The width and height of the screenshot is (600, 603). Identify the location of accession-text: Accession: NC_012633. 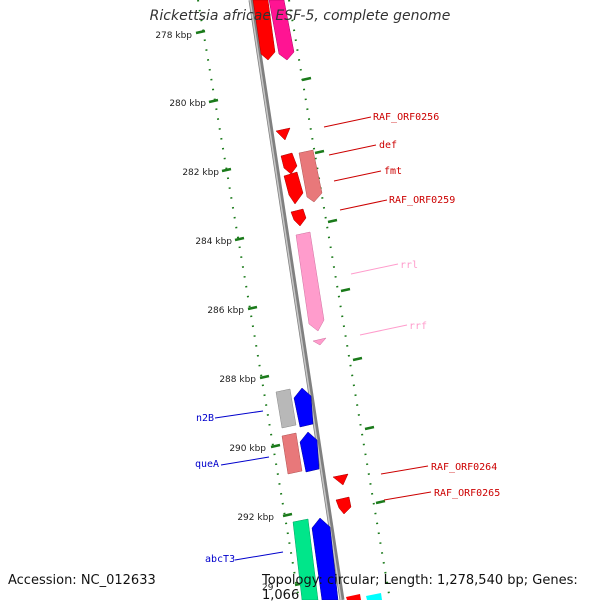
(82, 580).